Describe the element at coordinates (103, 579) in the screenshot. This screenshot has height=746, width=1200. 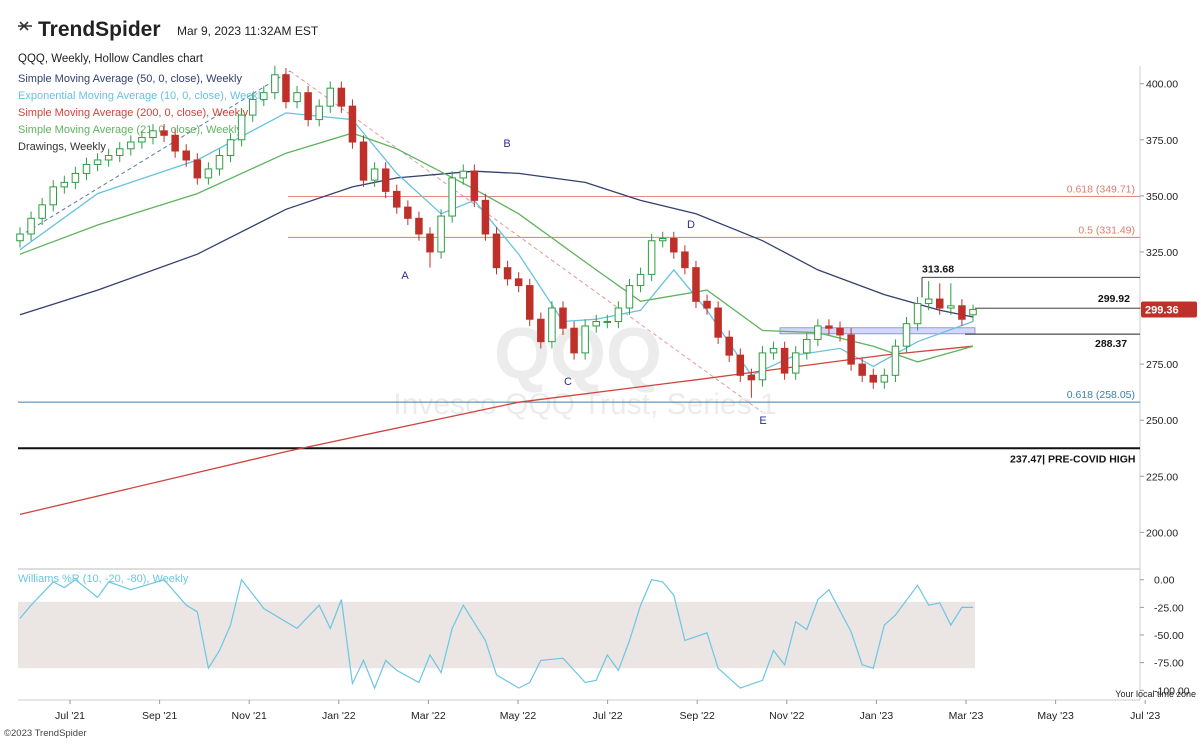
I see `indicator-title: Williams %R (10, -20, -80), Weekly` at that location.